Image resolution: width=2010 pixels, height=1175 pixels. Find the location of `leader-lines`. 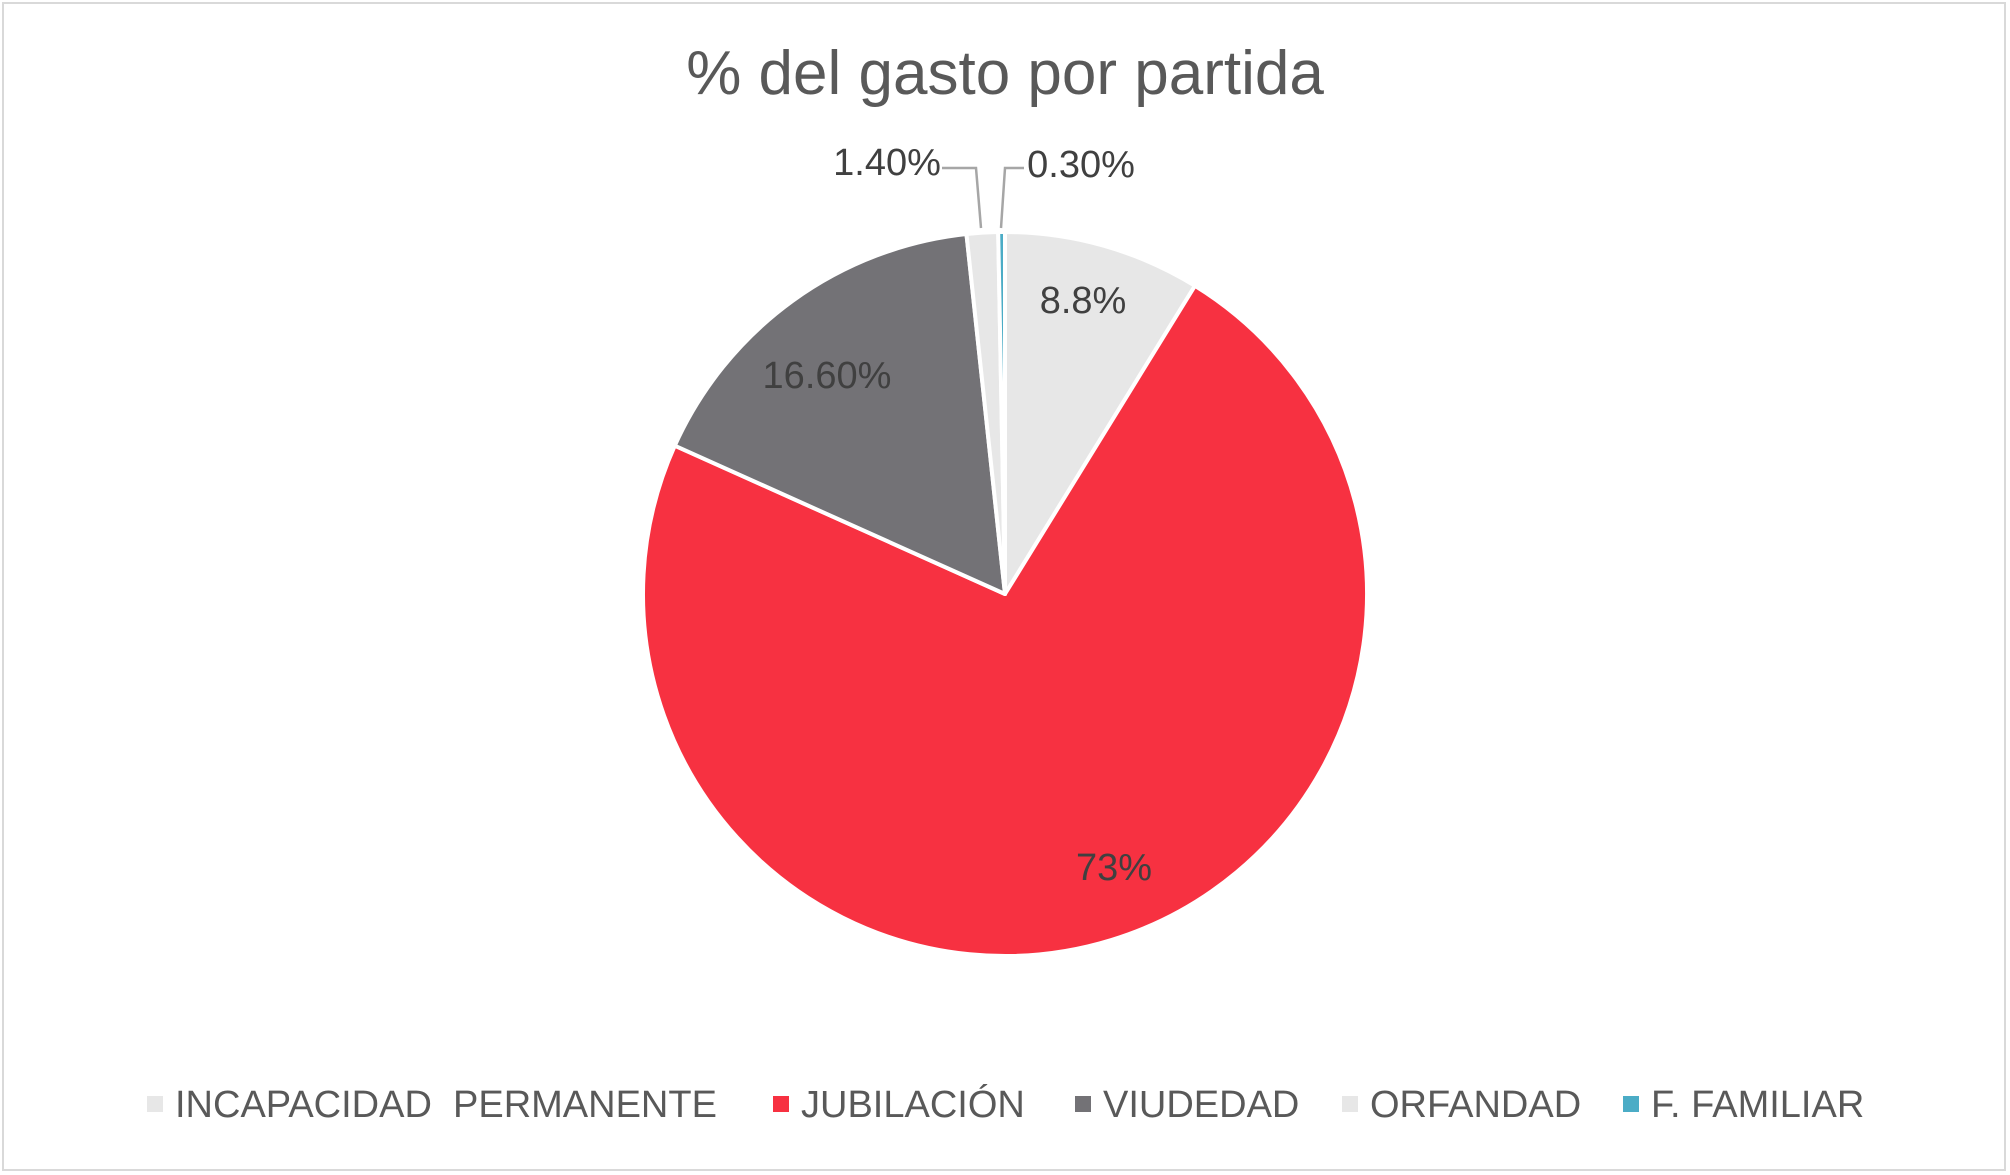

leader-lines is located at coordinates (983, 197).